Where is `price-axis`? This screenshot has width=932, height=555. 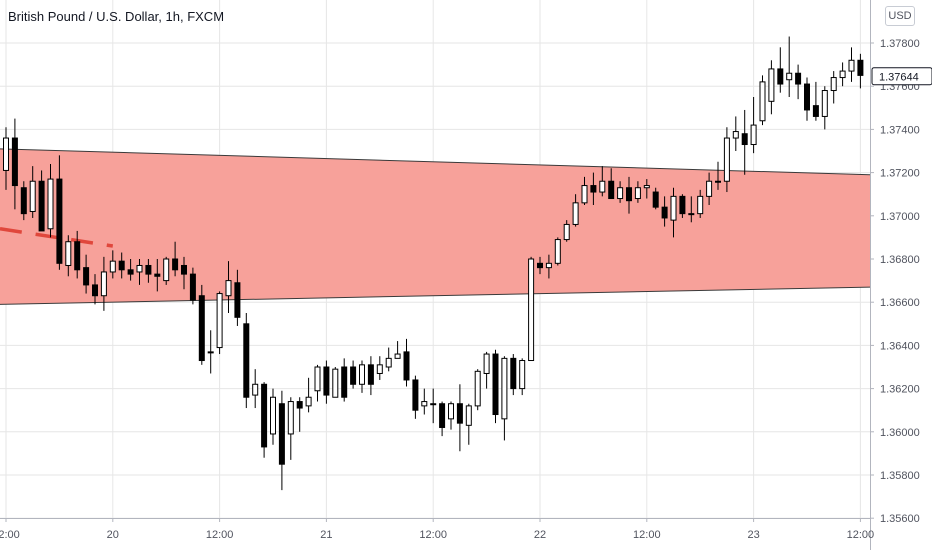 price-axis is located at coordinates (901, 275).